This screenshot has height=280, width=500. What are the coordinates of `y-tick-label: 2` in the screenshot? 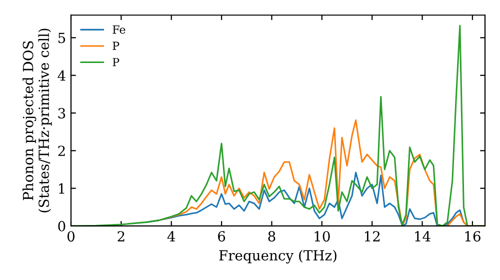 It's located at (61, 151).